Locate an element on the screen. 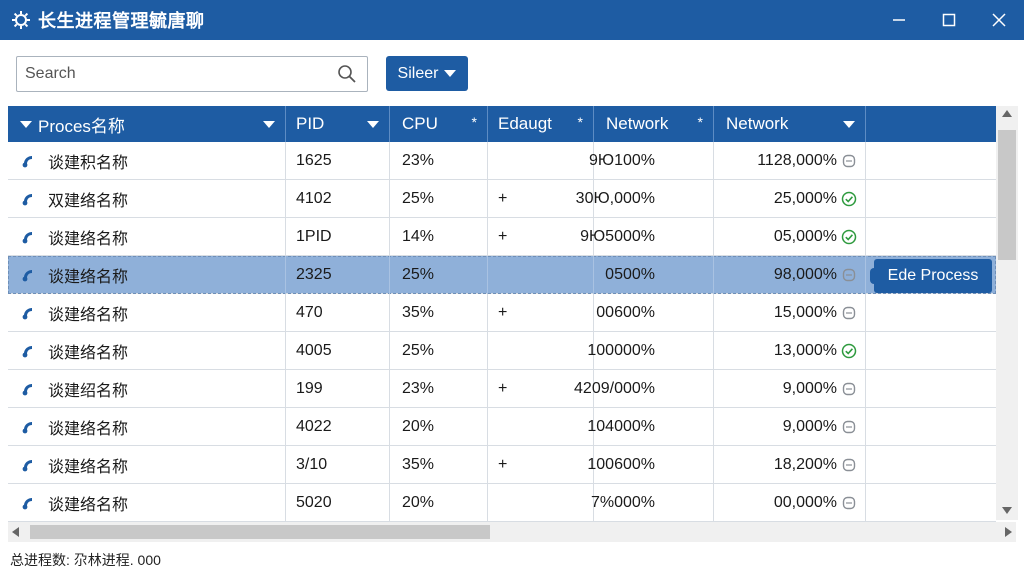 The image size is (1024, 576). cell-cpu: 35% is located at coordinates (439, 465).